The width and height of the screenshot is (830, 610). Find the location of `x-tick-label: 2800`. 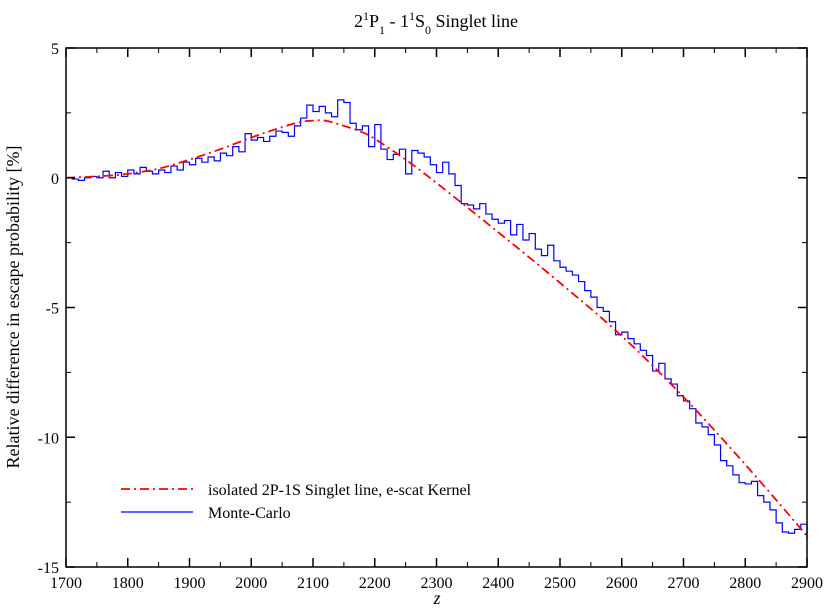

x-tick-label: 2800 is located at coordinates (745, 583).